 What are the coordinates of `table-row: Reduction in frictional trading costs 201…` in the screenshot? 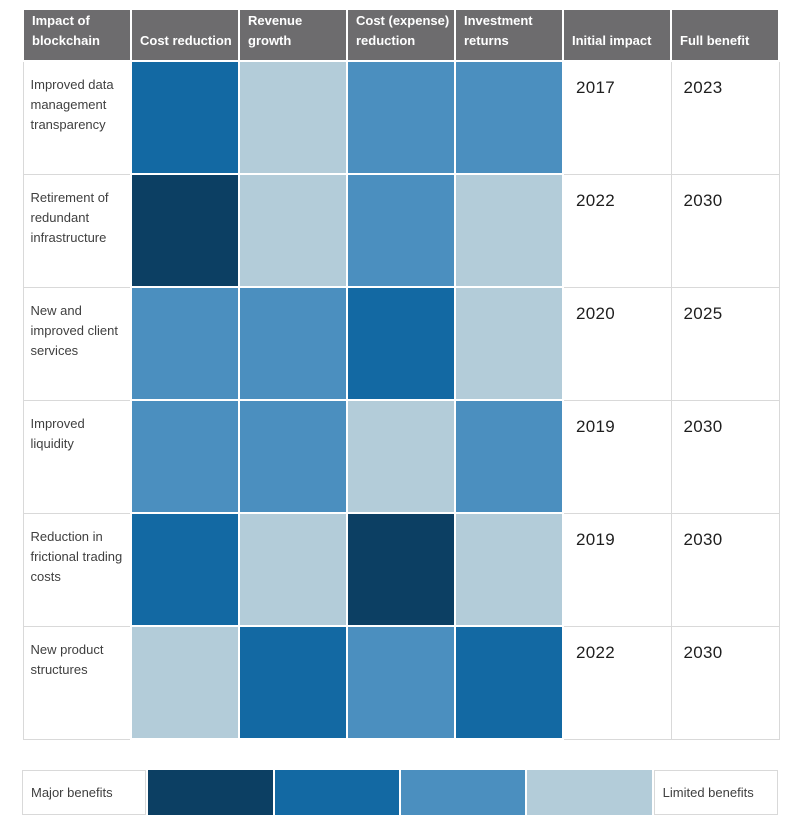 It's located at (401, 569).